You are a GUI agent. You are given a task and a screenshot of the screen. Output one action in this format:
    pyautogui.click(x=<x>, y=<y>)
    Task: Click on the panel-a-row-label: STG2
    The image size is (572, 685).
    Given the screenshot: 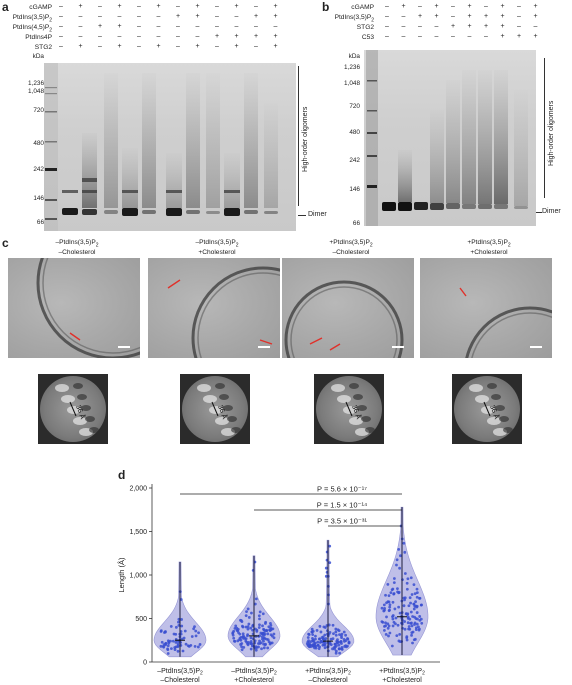 What is the action you would take?
    pyautogui.click(x=43, y=47)
    